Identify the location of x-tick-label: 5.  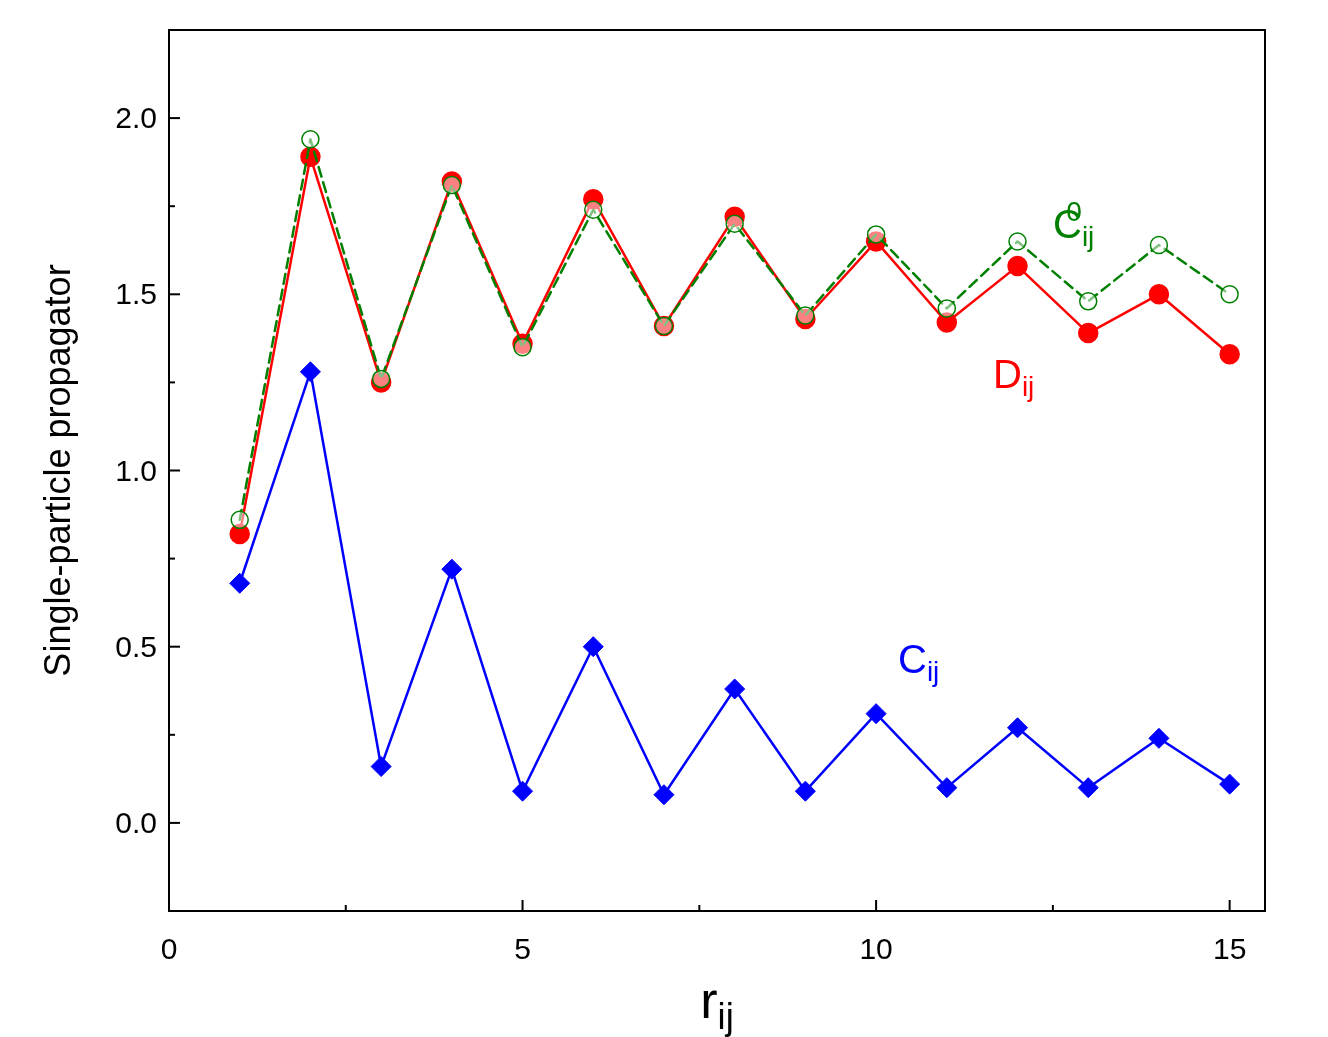
(522, 948).